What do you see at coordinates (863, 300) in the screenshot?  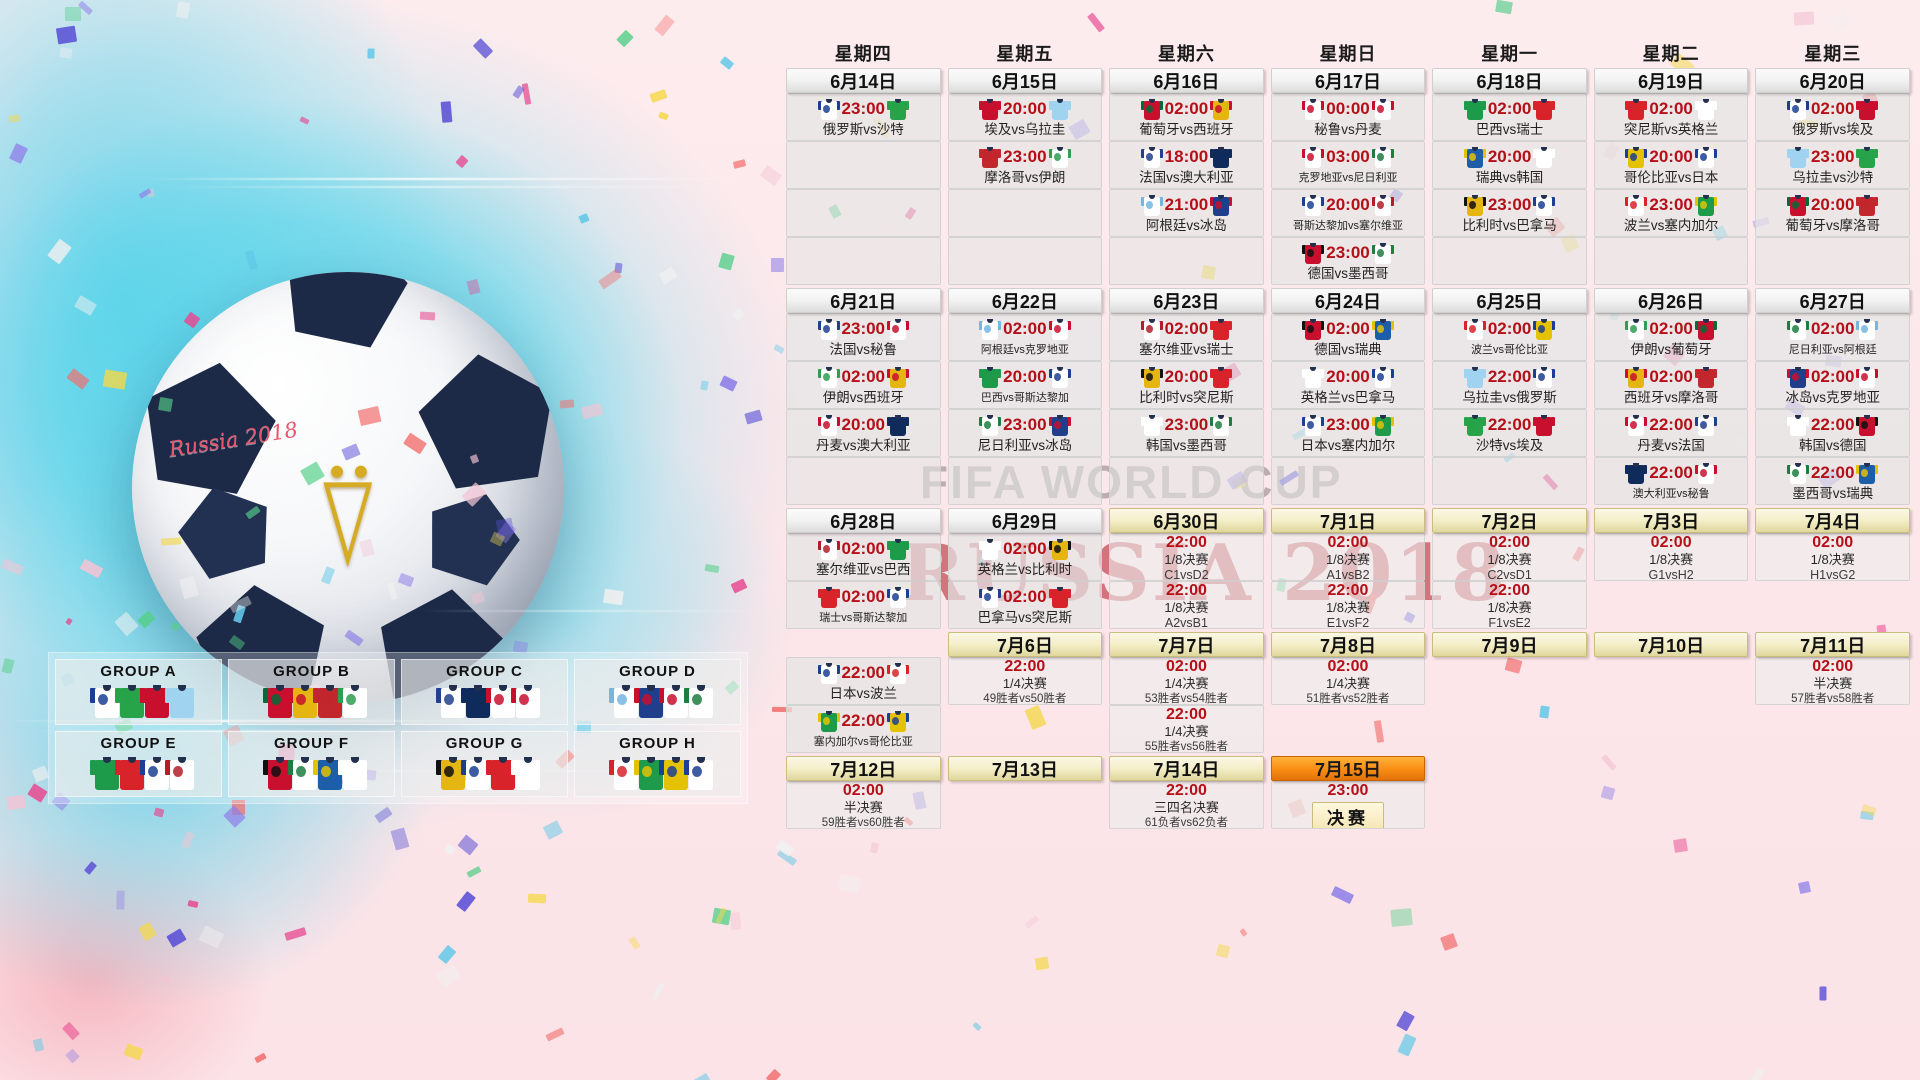 I see `date-cell-6月21日: 6月21日` at bounding box center [863, 300].